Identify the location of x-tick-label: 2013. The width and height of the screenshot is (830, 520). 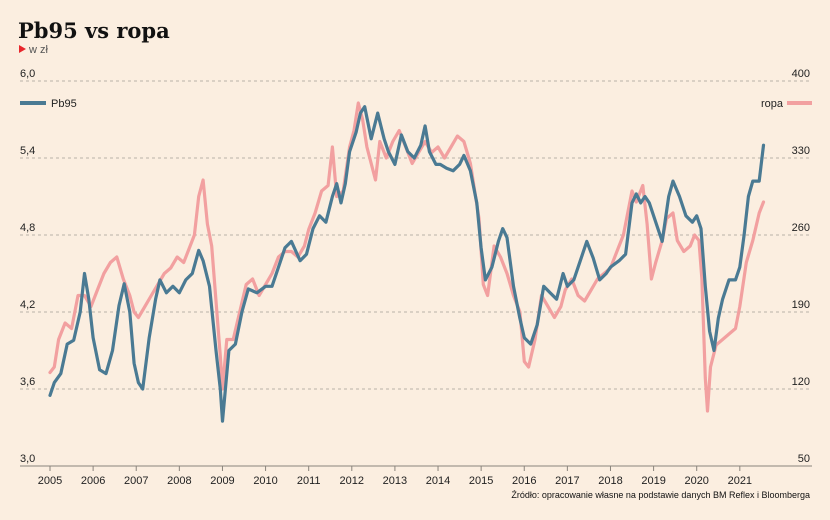
(395, 481).